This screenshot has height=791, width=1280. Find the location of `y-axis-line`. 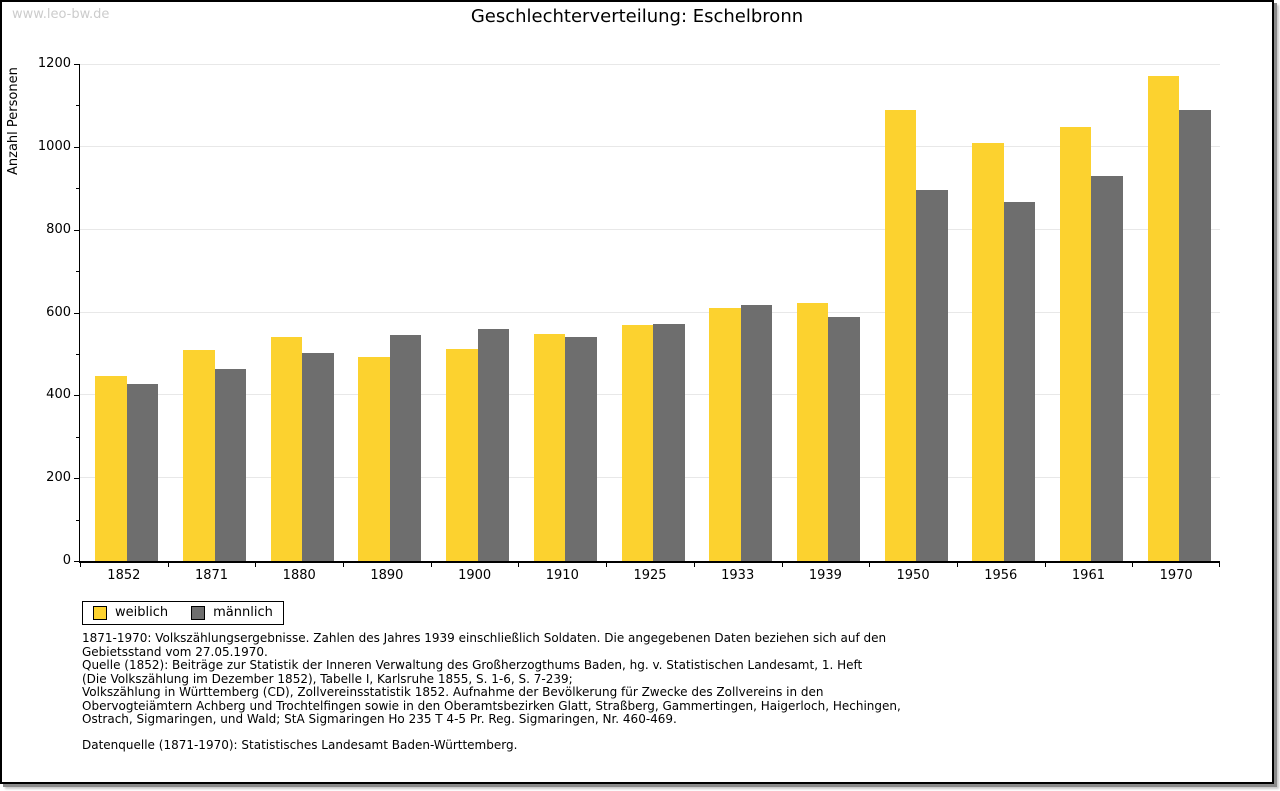

y-axis-line is located at coordinates (79, 312).